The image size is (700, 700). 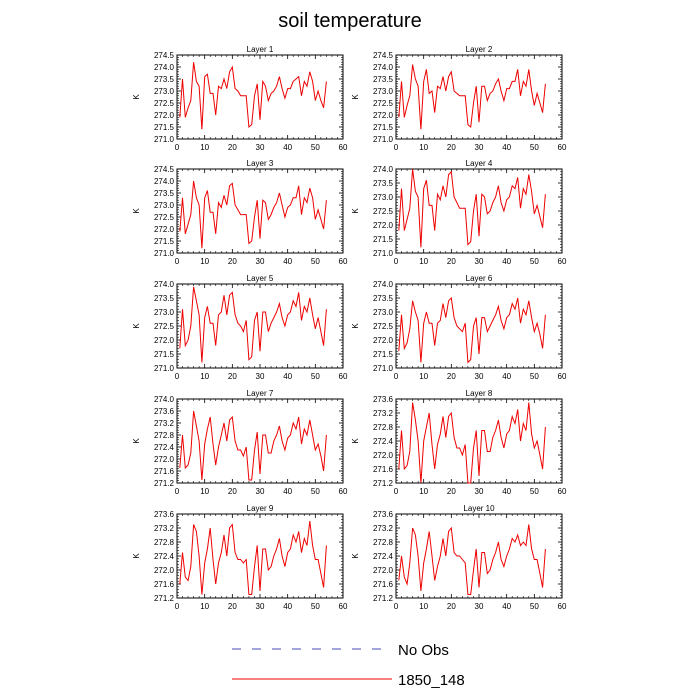 What do you see at coordinates (383, 556) in the screenshot?
I see `y-tick-label: 272.4` at bounding box center [383, 556].